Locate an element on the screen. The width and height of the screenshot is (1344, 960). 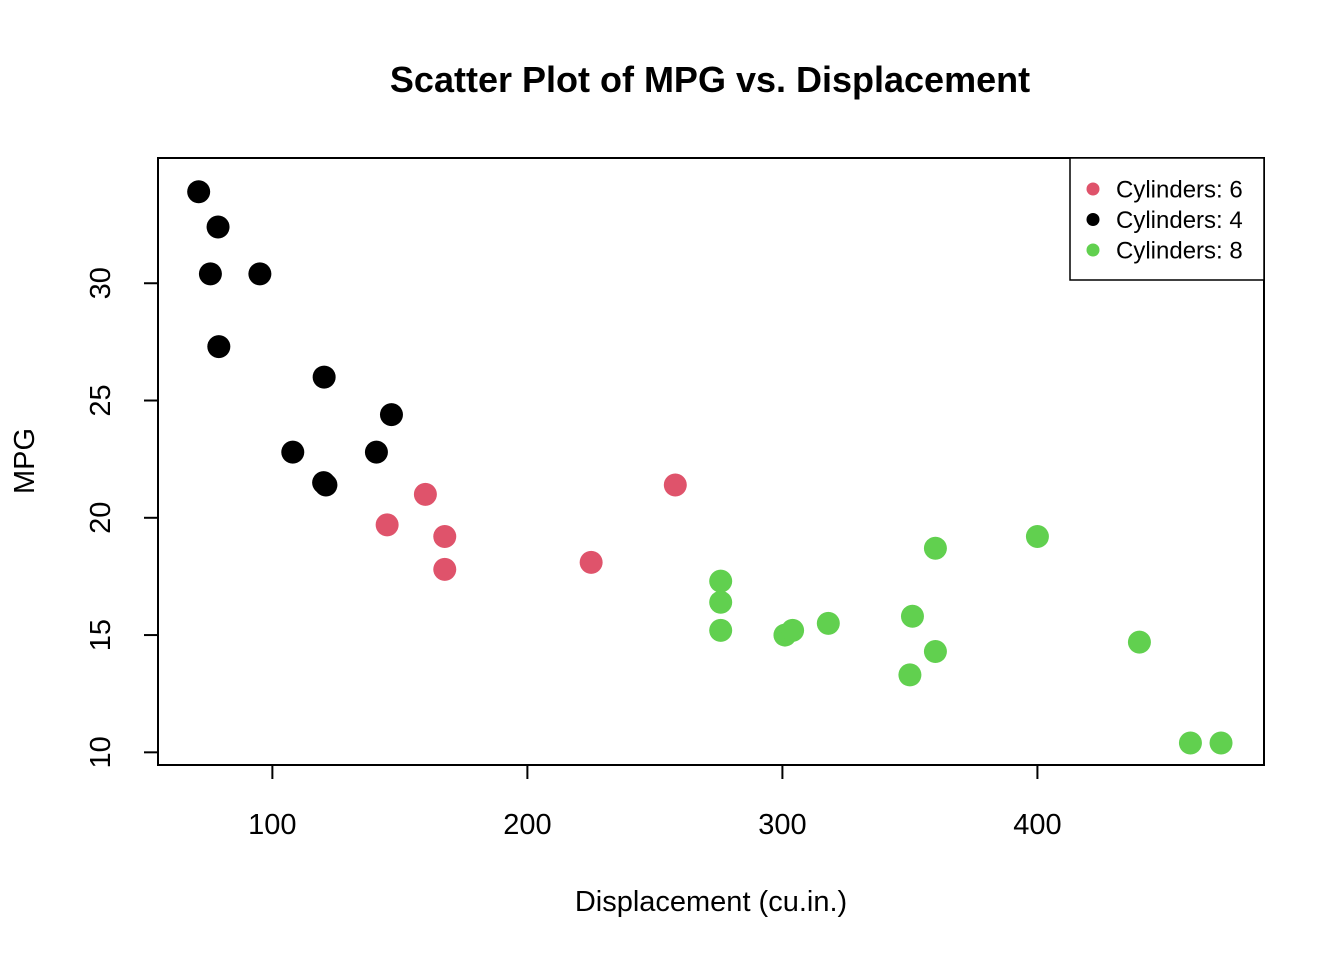
y-tick-label: 30 is located at coordinates (101, 283).